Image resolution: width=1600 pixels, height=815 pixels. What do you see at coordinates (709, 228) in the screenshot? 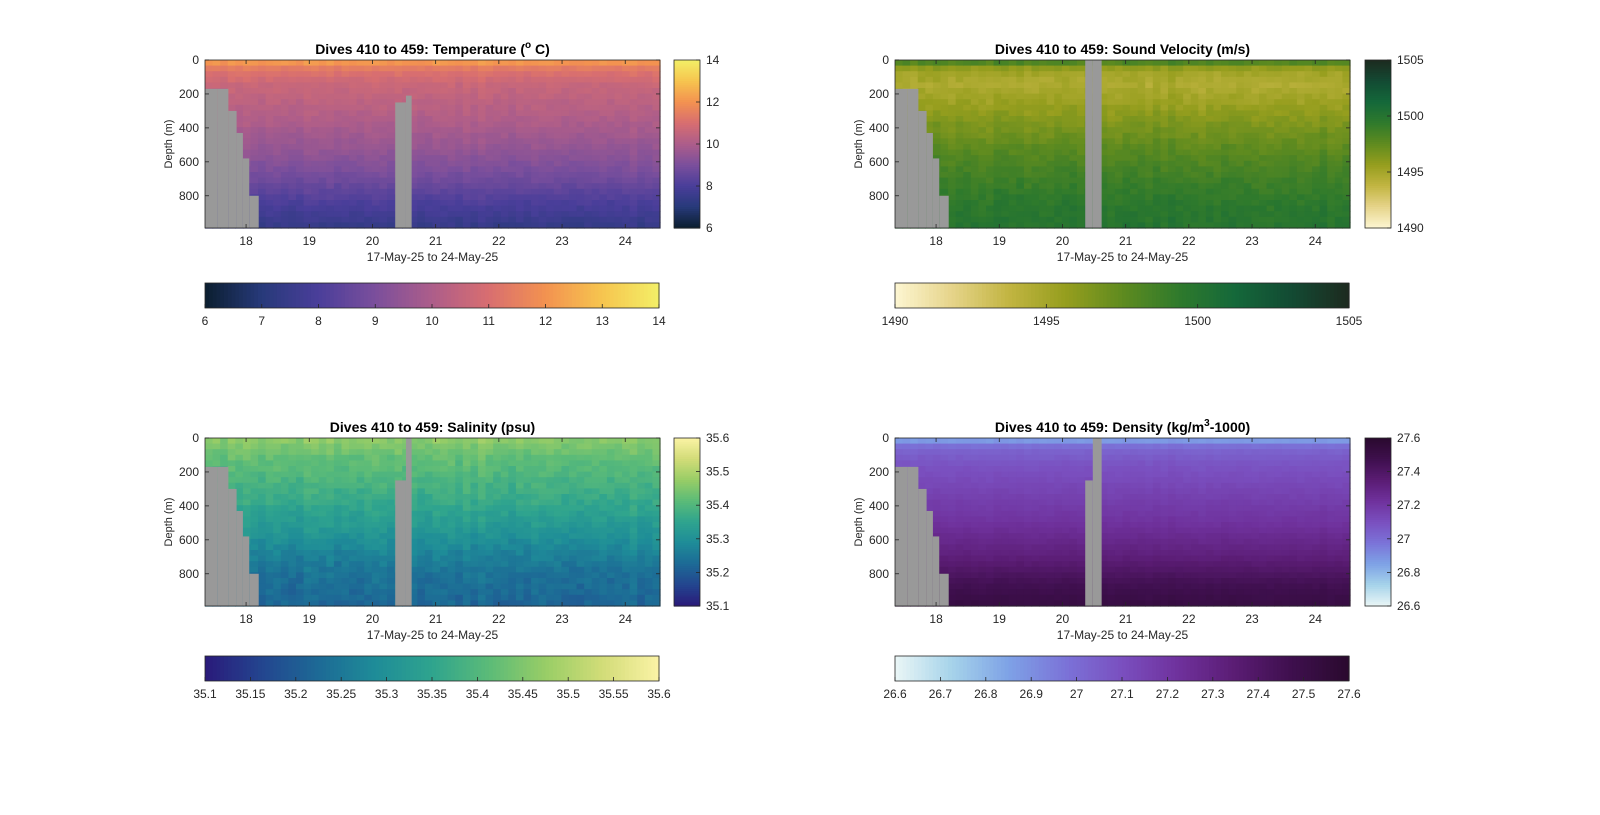
I see `colorbar-tick-label: 6` at bounding box center [709, 228].